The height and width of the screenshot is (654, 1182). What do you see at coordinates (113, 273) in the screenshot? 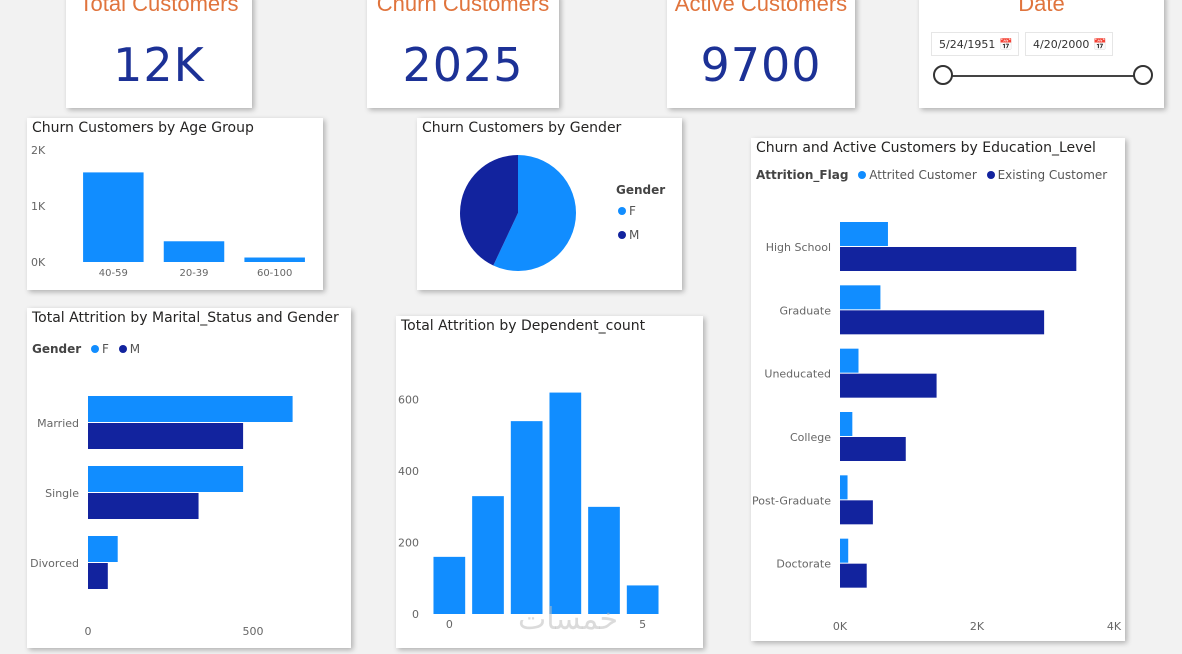
I see `x-tick-label: 40-59` at bounding box center [113, 273].